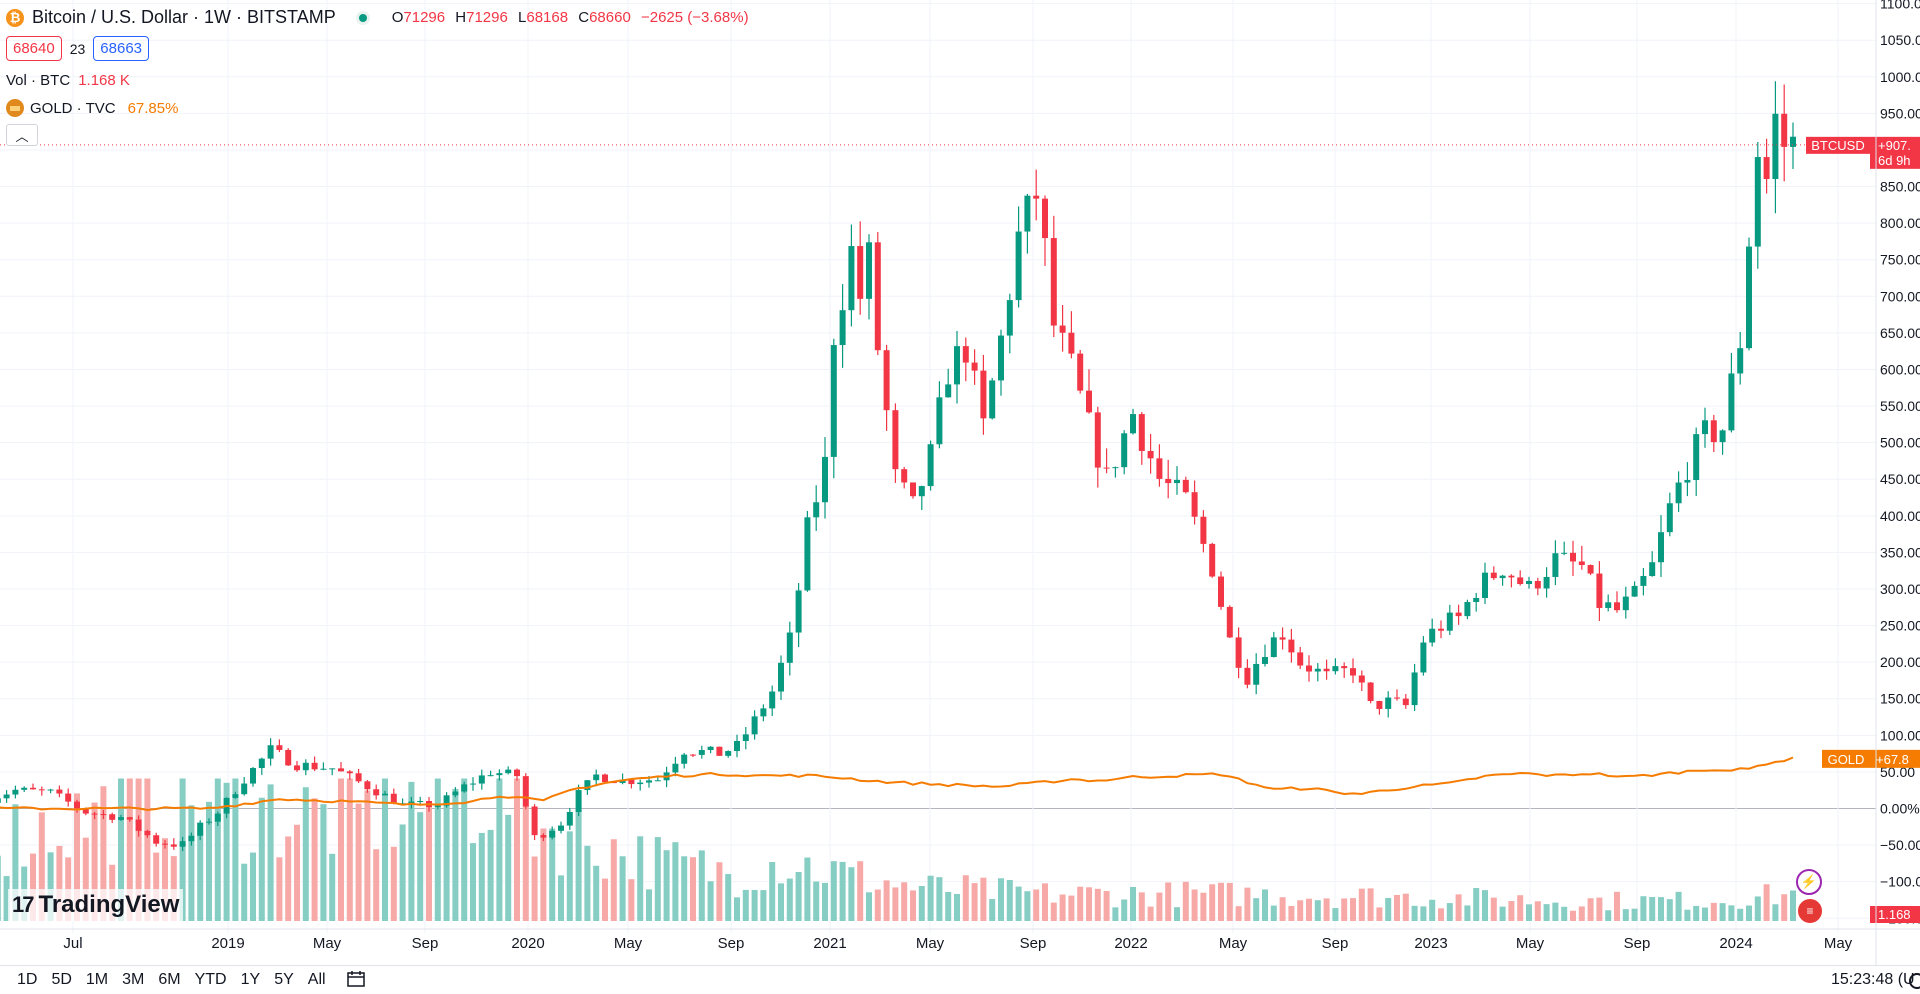  What do you see at coordinates (362, 17) in the screenshot?
I see `market-status-icon` at bounding box center [362, 17].